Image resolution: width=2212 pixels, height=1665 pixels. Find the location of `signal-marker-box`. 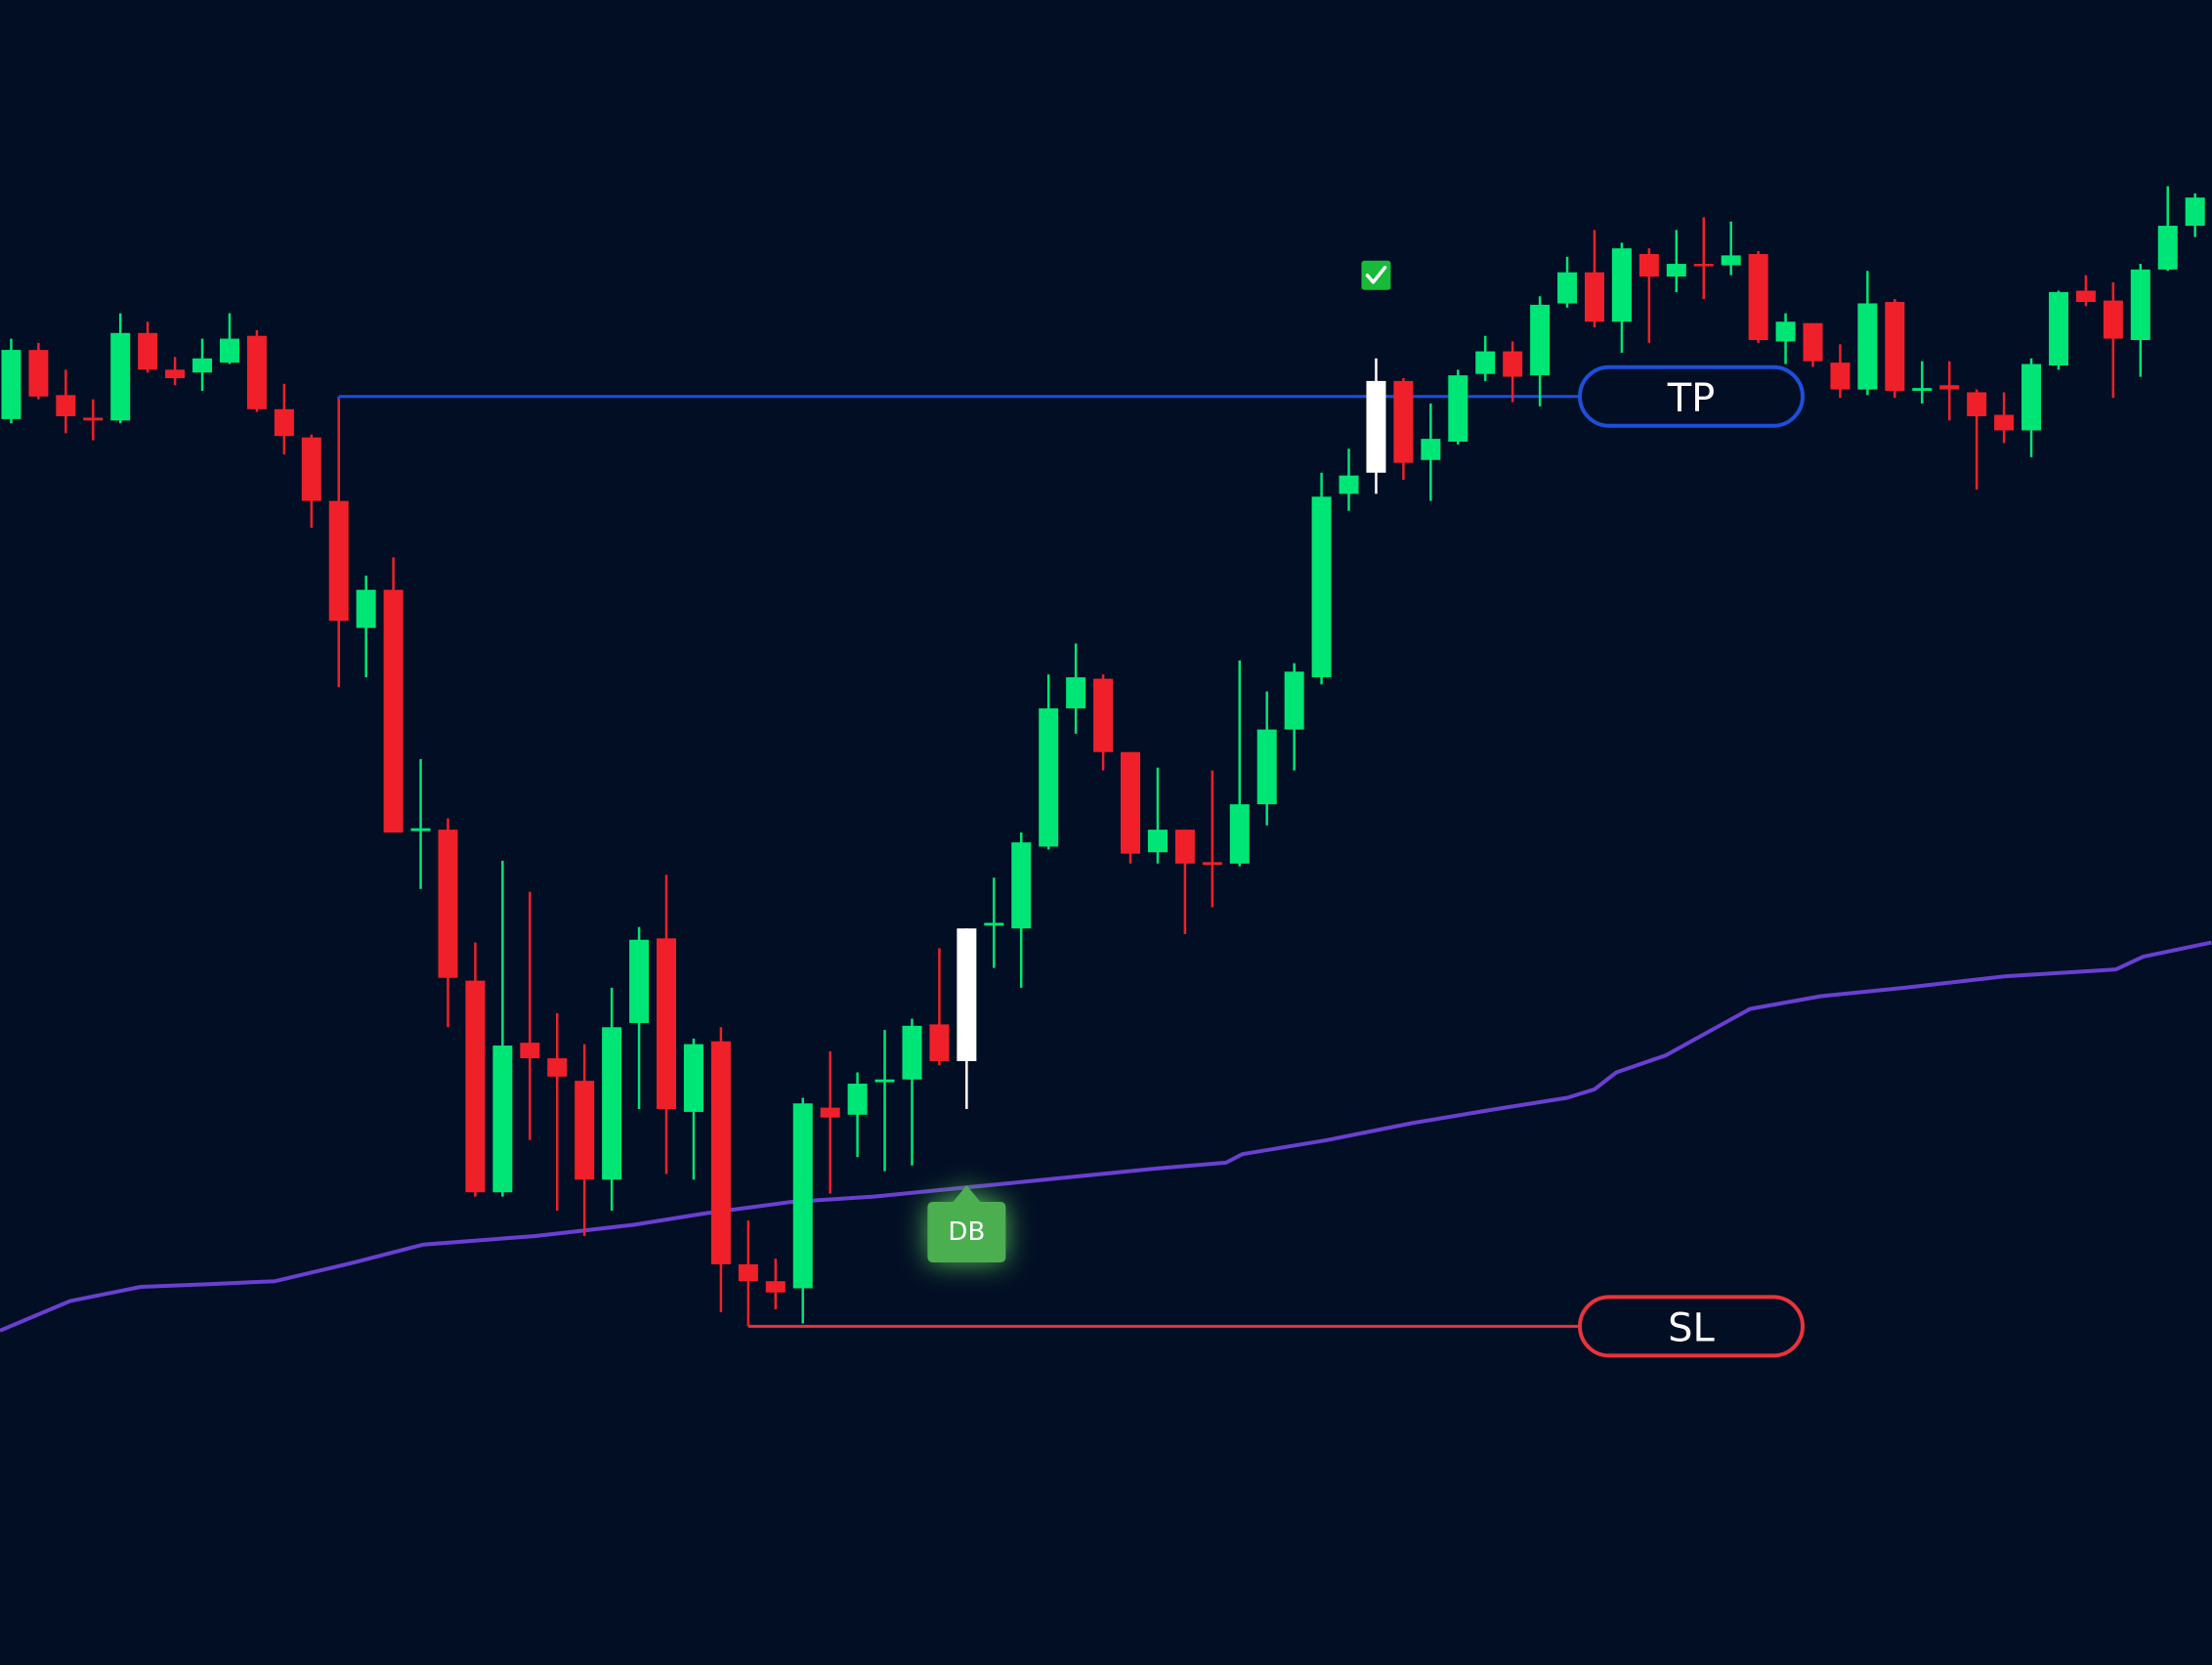

signal-marker-box is located at coordinates (966, 1224).